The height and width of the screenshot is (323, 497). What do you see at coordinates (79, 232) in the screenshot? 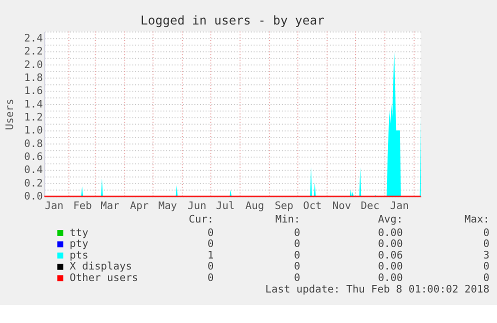
I see `legend-label: tty` at bounding box center [79, 232].